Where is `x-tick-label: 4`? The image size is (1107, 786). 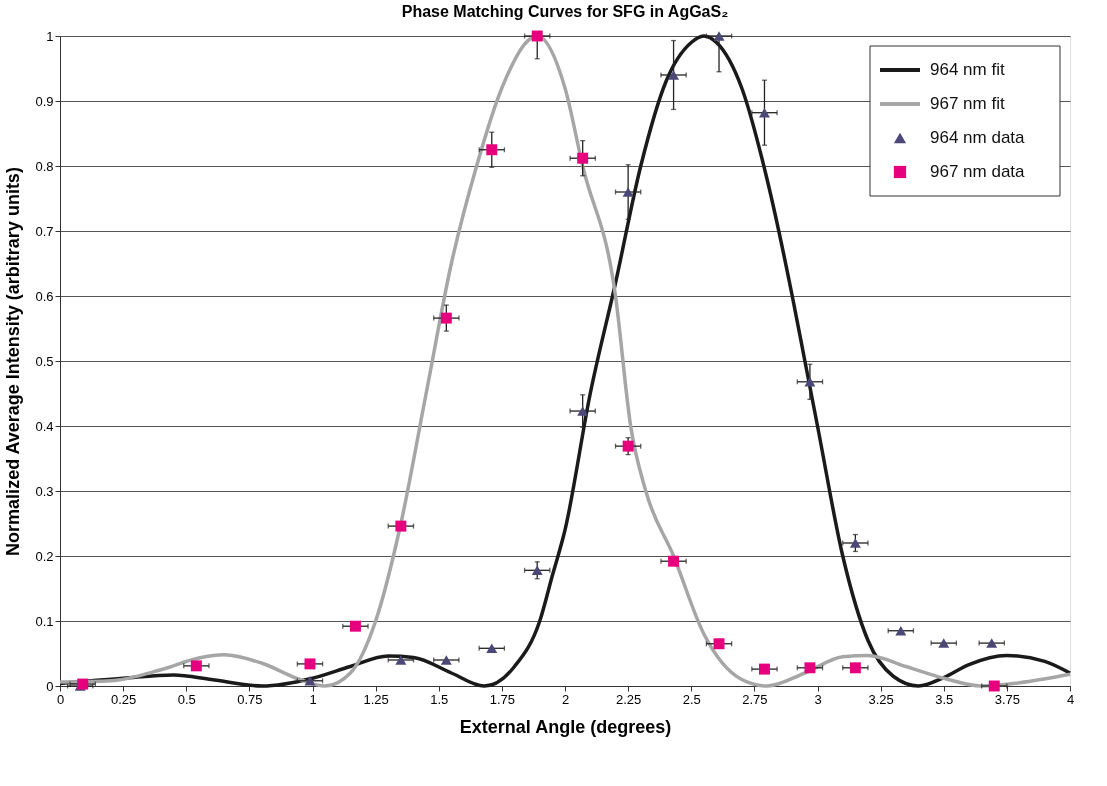
x-tick-label: 4 is located at coordinates (1070, 699).